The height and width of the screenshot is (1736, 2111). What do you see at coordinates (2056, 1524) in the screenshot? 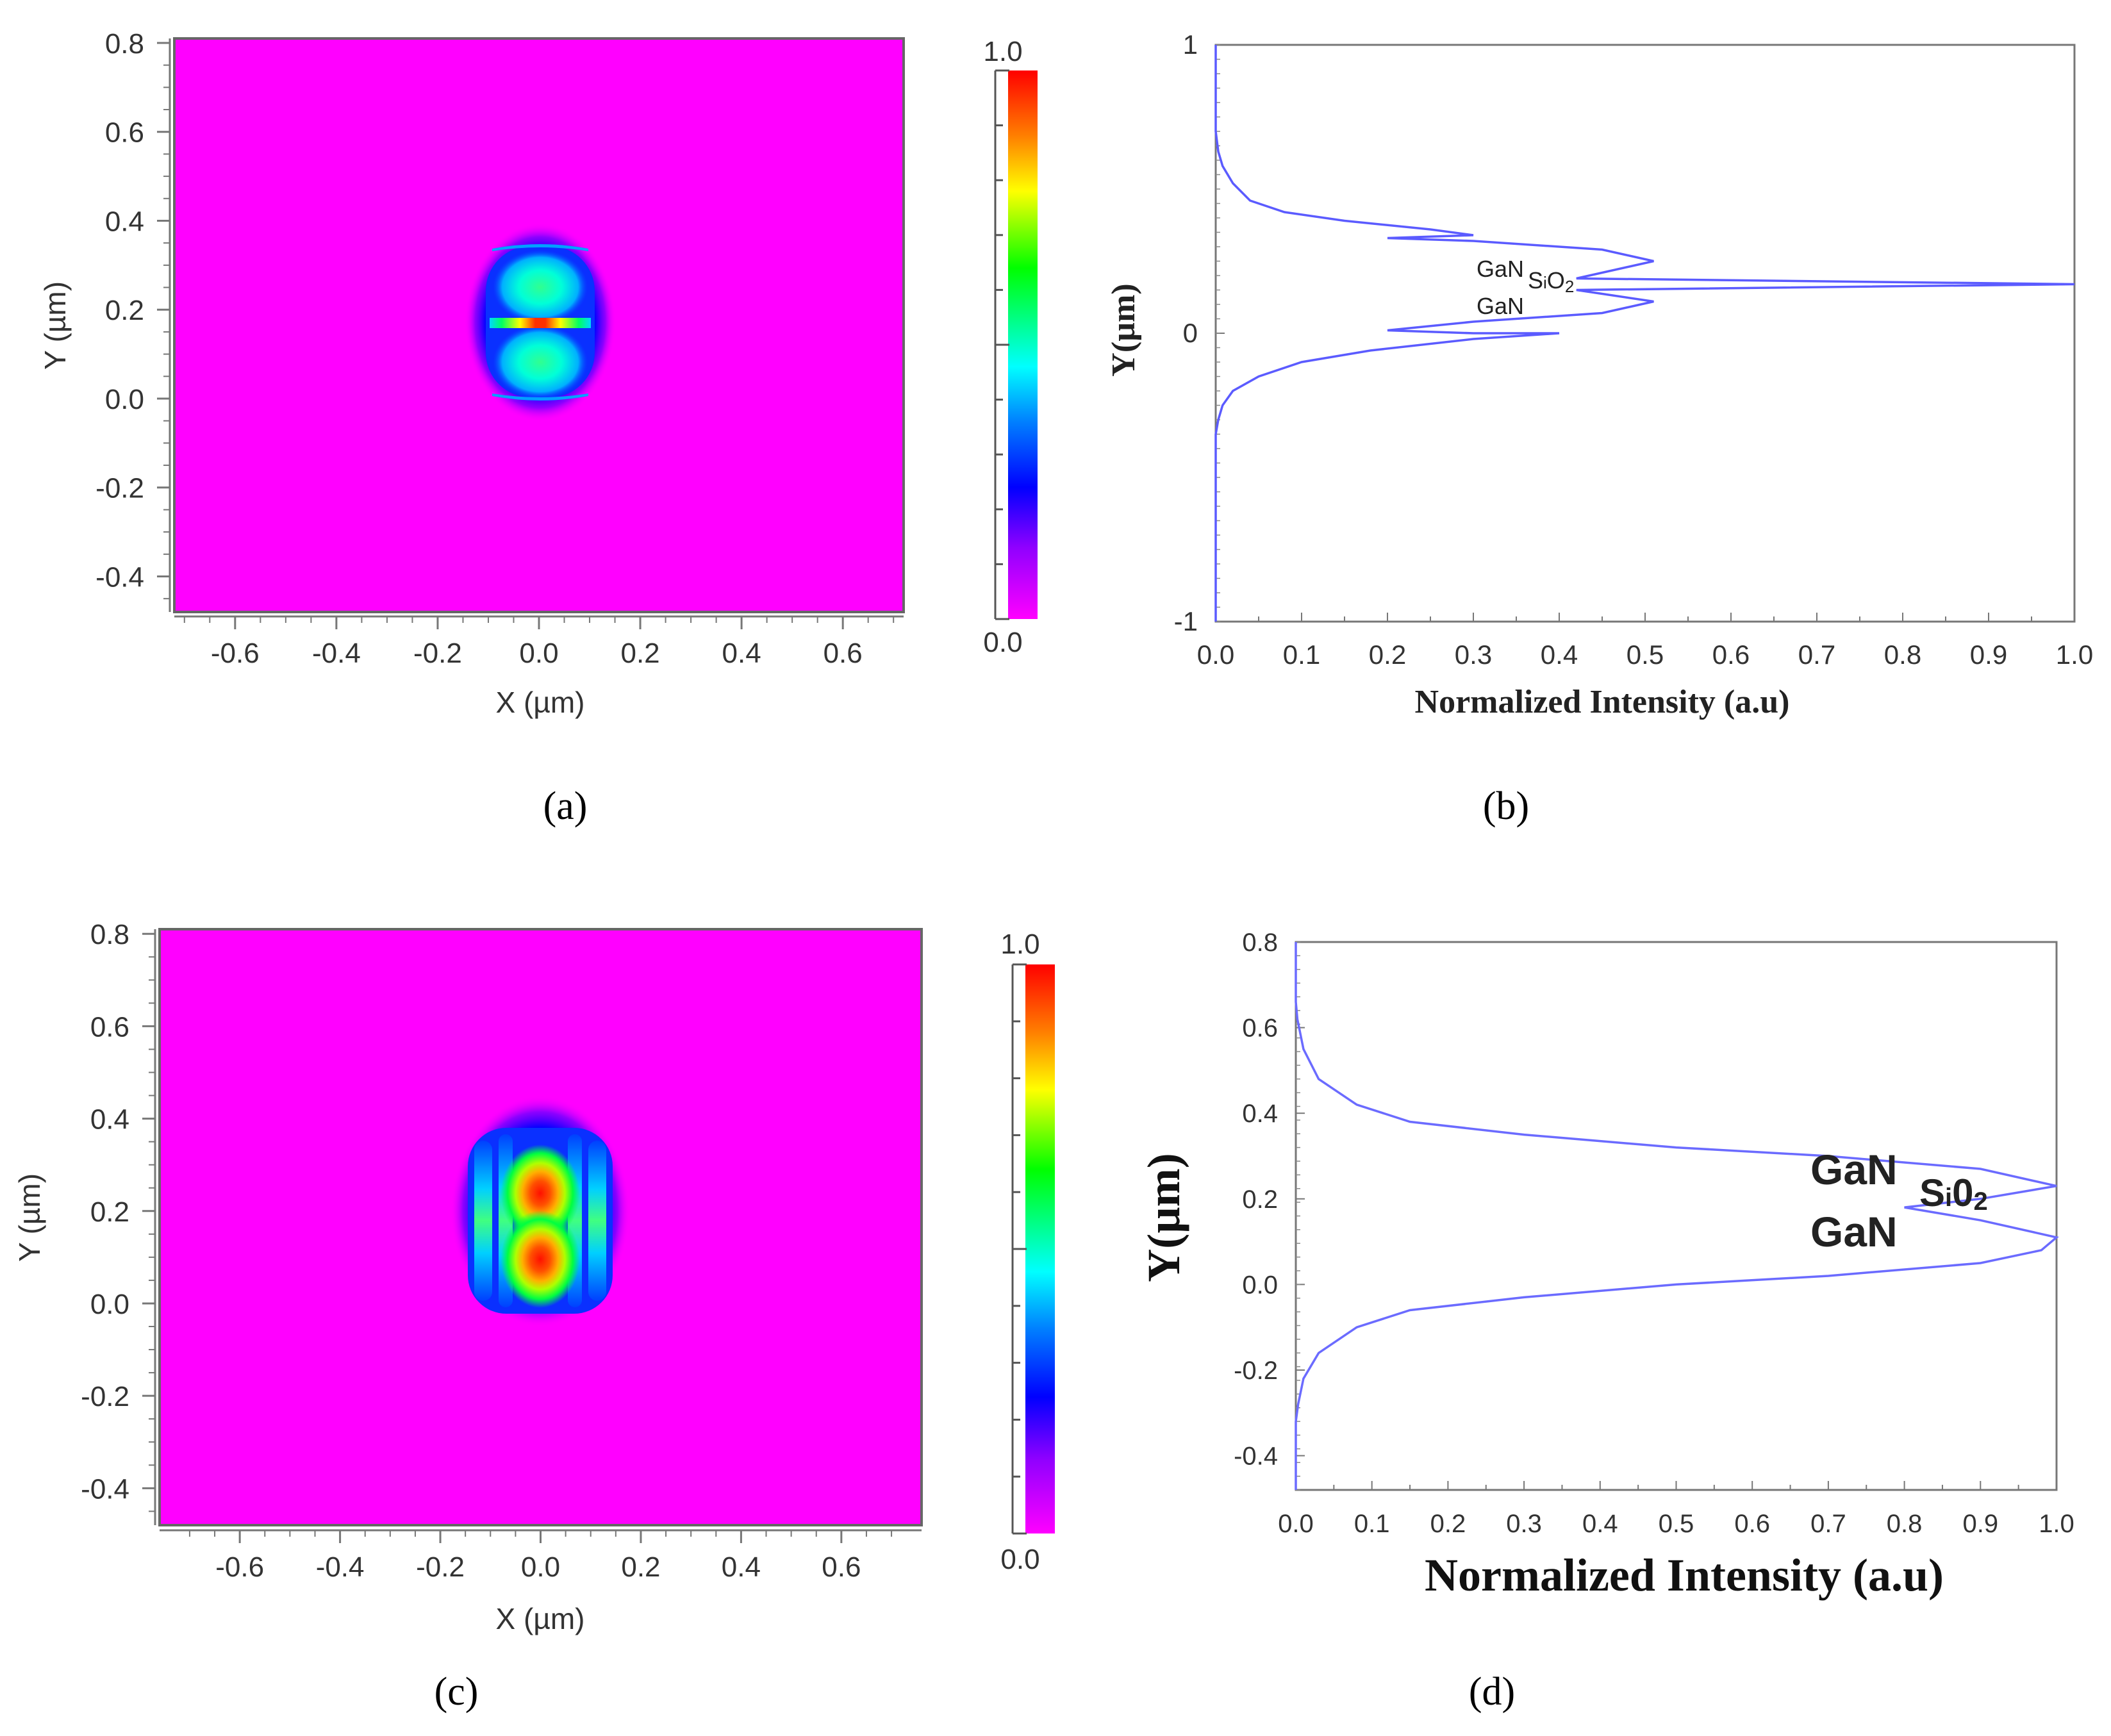
I see `x-tick-label-d: 1.0` at bounding box center [2056, 1524].